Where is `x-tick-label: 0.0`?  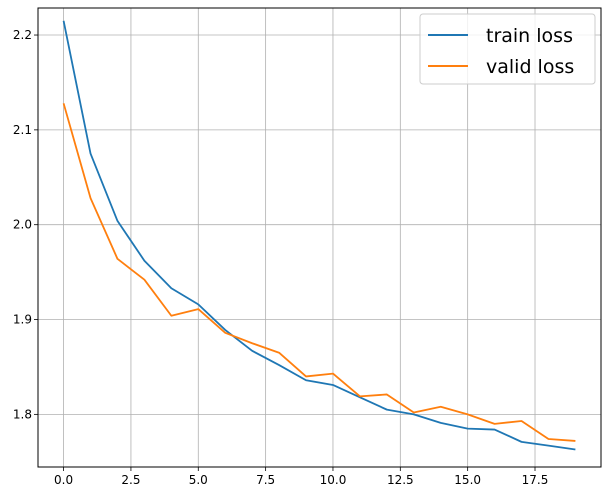
x-tick-label: 0.0 is located at coordinates (63, 480).